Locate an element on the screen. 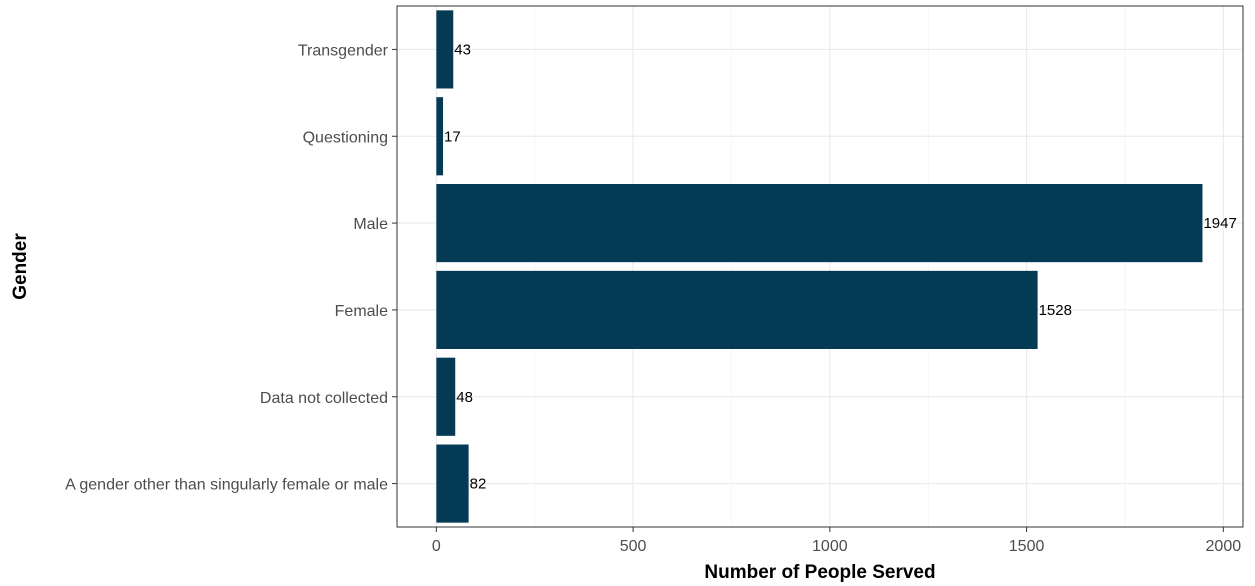 The width and height of the screenshot is (1255, 586). y-tick-label: Data not collected is located at coordinates (324, 398).